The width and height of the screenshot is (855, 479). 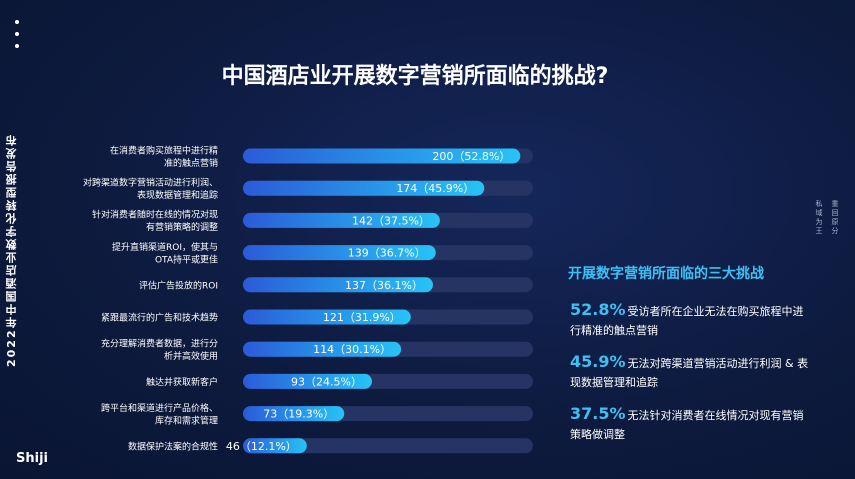 What do you see at coordinates (150, 182) in the screenshot?
I see `category-label: 对跨渠道数字营销活动进行利润、` at bounding box center [150, 182].